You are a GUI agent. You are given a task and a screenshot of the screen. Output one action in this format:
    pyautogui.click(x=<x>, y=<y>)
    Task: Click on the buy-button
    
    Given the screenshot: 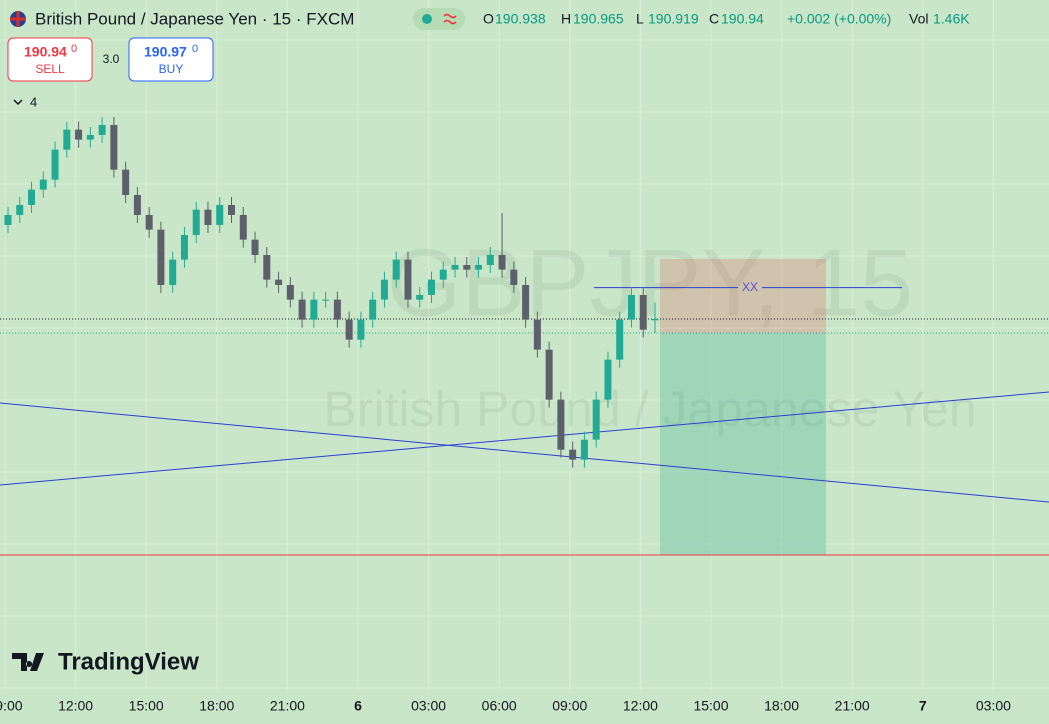 What is the action you would take?
    pyautogui.click(x=171, y=59)
    